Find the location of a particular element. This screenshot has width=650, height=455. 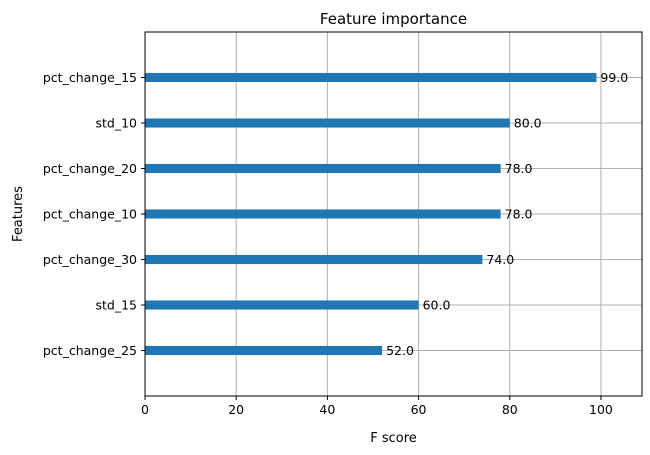

value-label: 99.0 is located at coordinates (614, 77).